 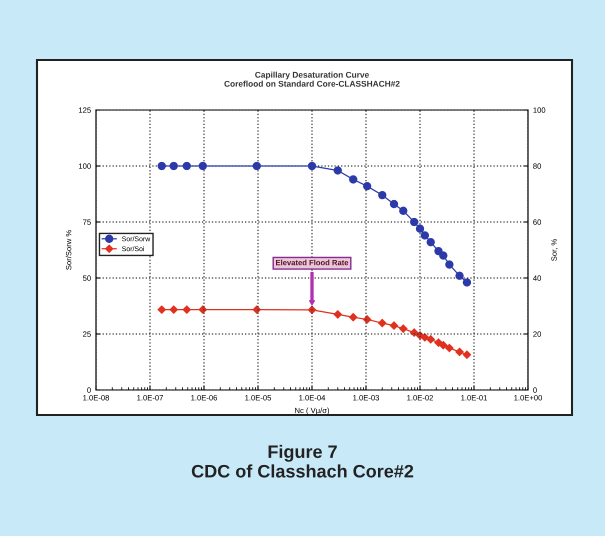 What do you see at coordinates (312, 79) in the screenshot?
I see `chart-title: Capillary Desaturation Curve Coreflood on Standard Core-CLASSHACH#2` at bounding box center [312, 79].